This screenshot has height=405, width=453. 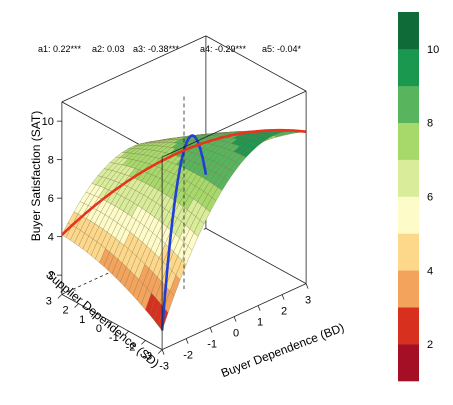 I want to click on colorbar-tick-label: 6, so click(x=430, y=198).